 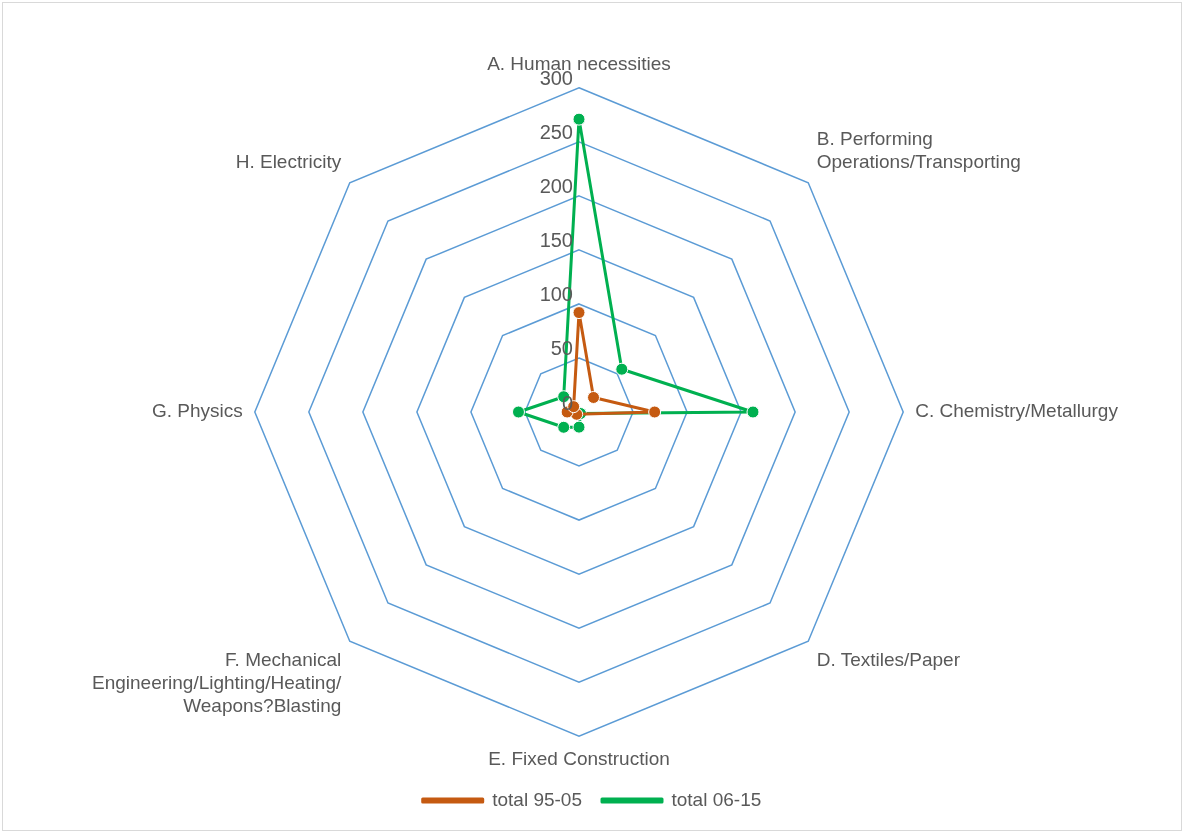 What do you see at coordinates (556, 186) in the screenshot?
I see `y-tick-label: 200` at bounding box center [556, 186].